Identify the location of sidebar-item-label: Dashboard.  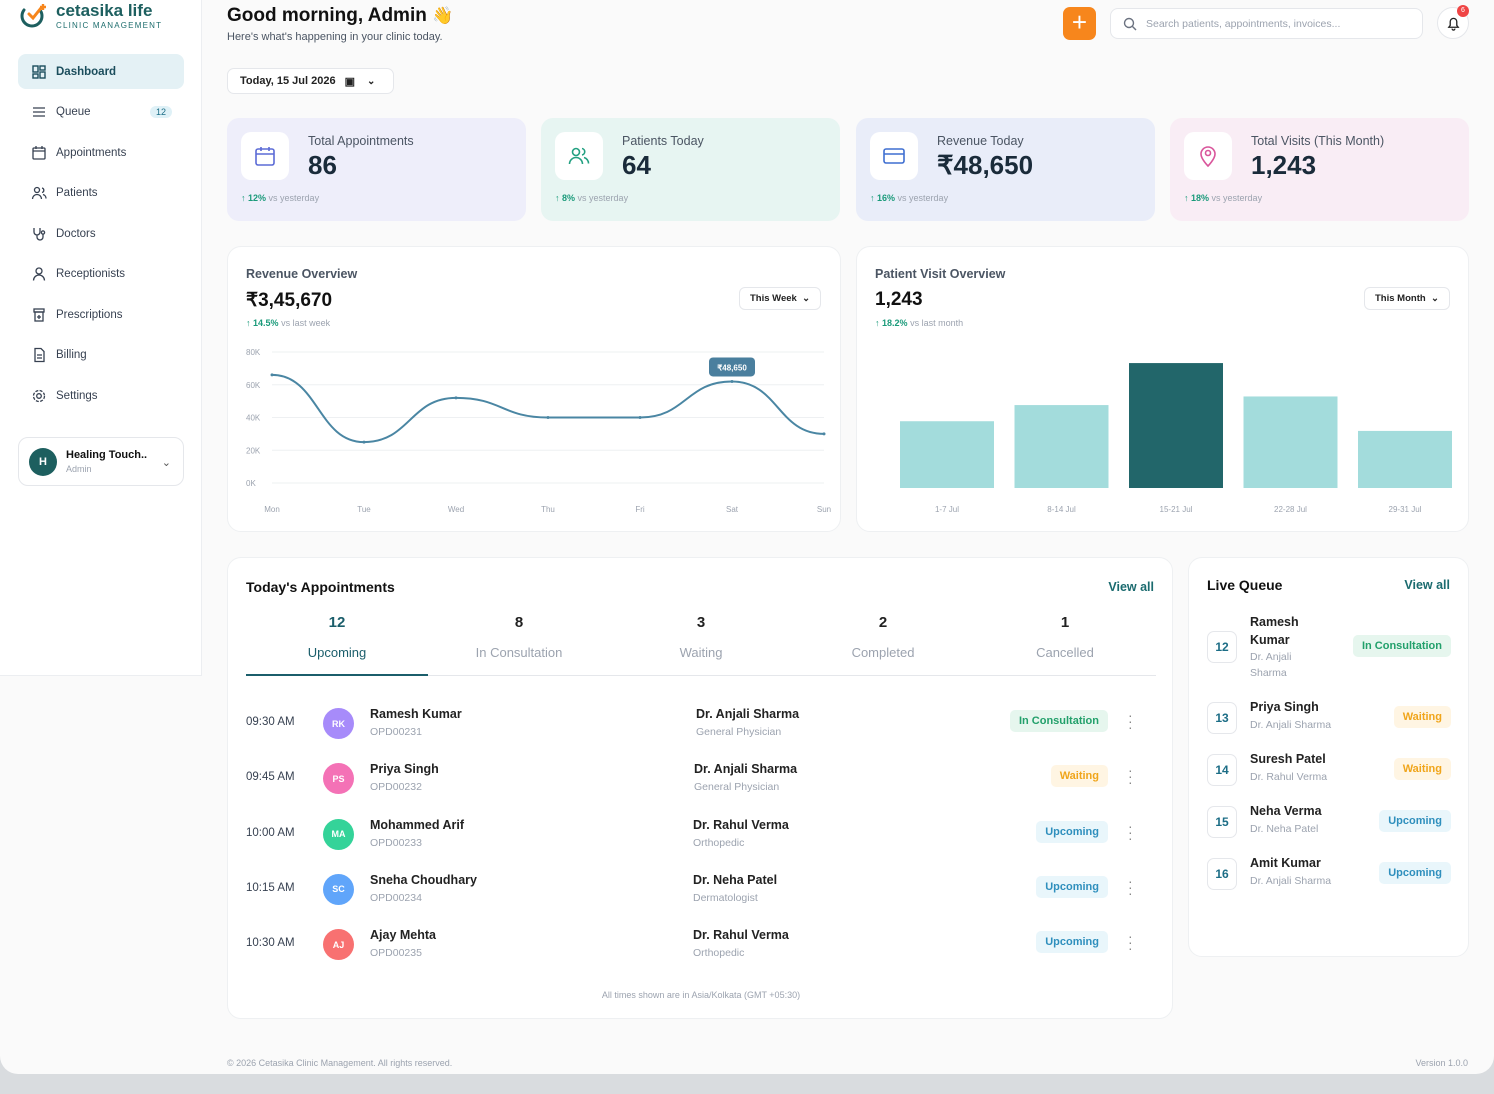
(86, 71).